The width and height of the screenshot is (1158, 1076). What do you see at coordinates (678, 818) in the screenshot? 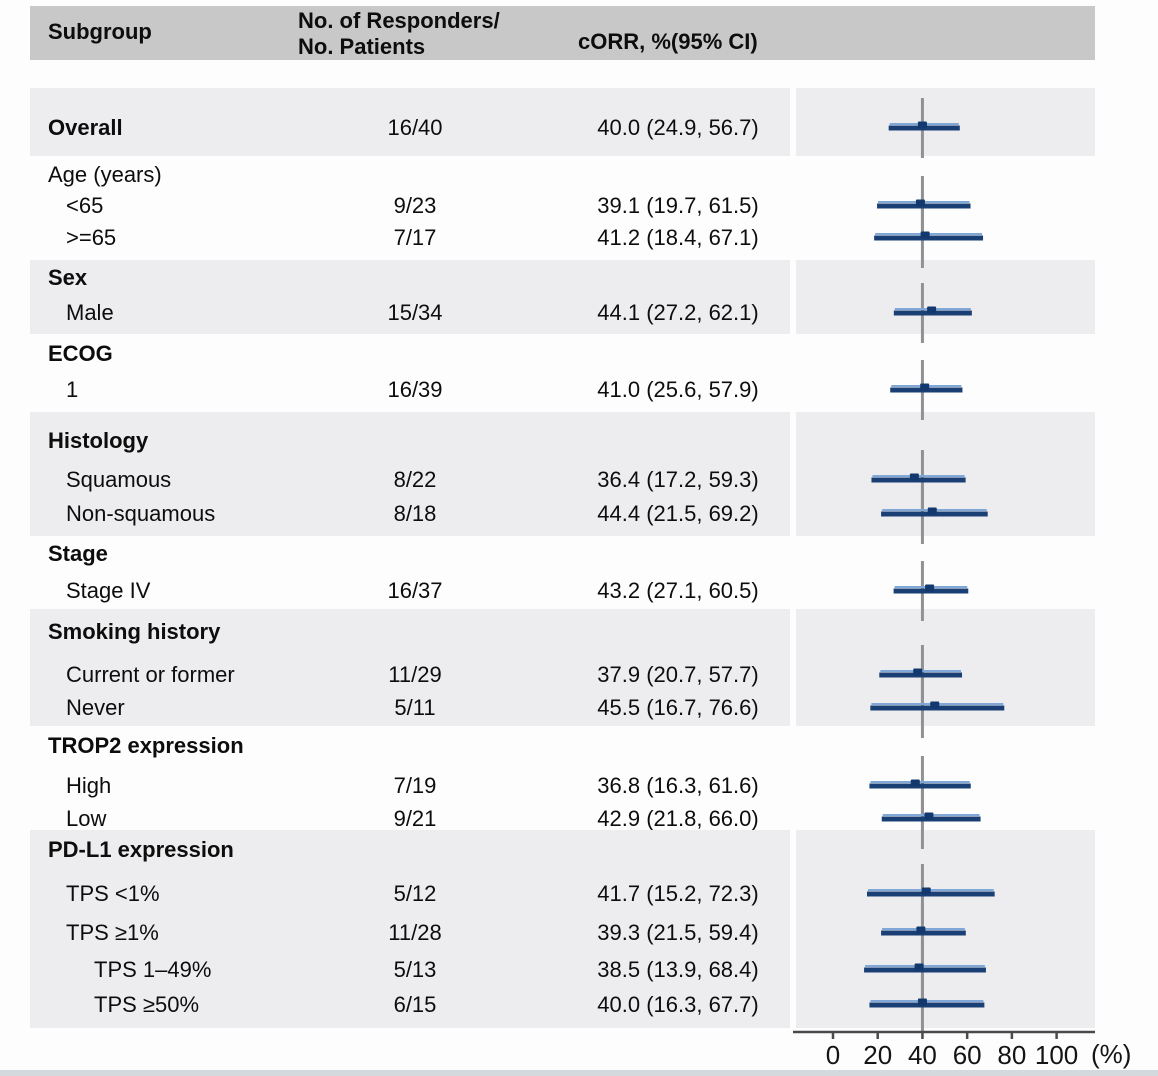
I see `corr-value: 42.9 (21.8, 66.0)` at bounding box center [678, 818].